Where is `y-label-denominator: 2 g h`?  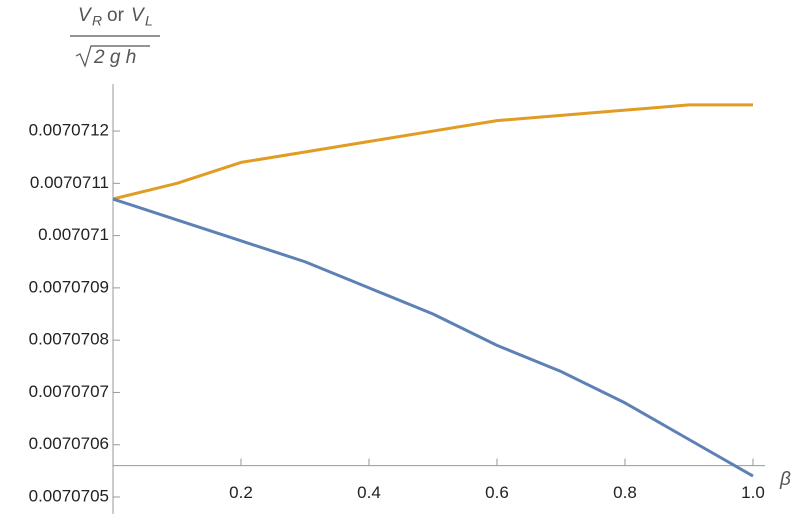
y-label-denominator: 2 g h is located at coordinates (114, 57).